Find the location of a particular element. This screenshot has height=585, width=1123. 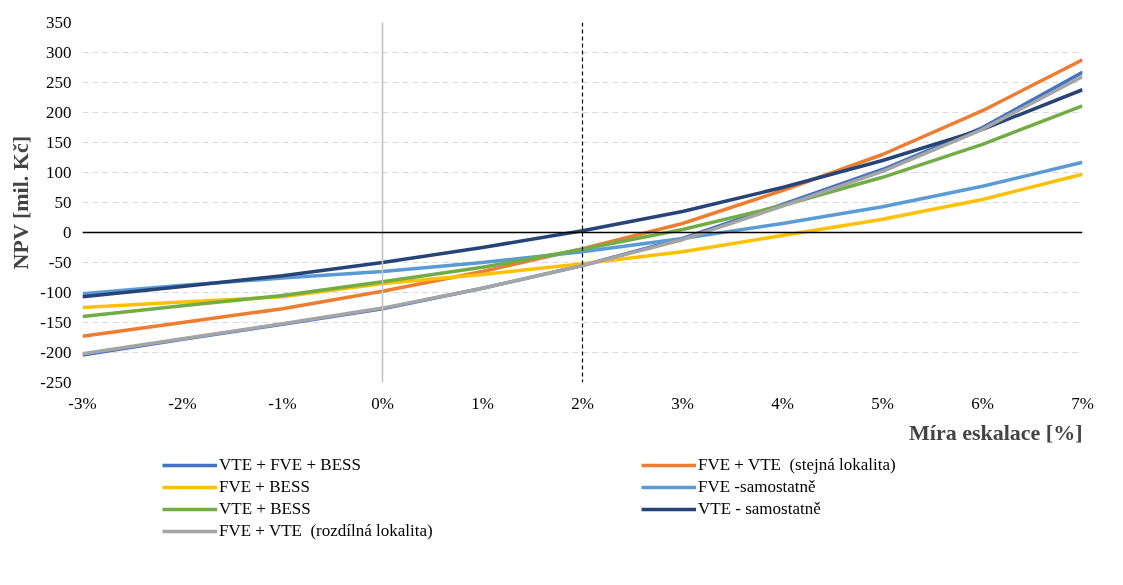

legend-label: FVE + VTE (rozdílná lokalita) is located at coordinates (326, 531).